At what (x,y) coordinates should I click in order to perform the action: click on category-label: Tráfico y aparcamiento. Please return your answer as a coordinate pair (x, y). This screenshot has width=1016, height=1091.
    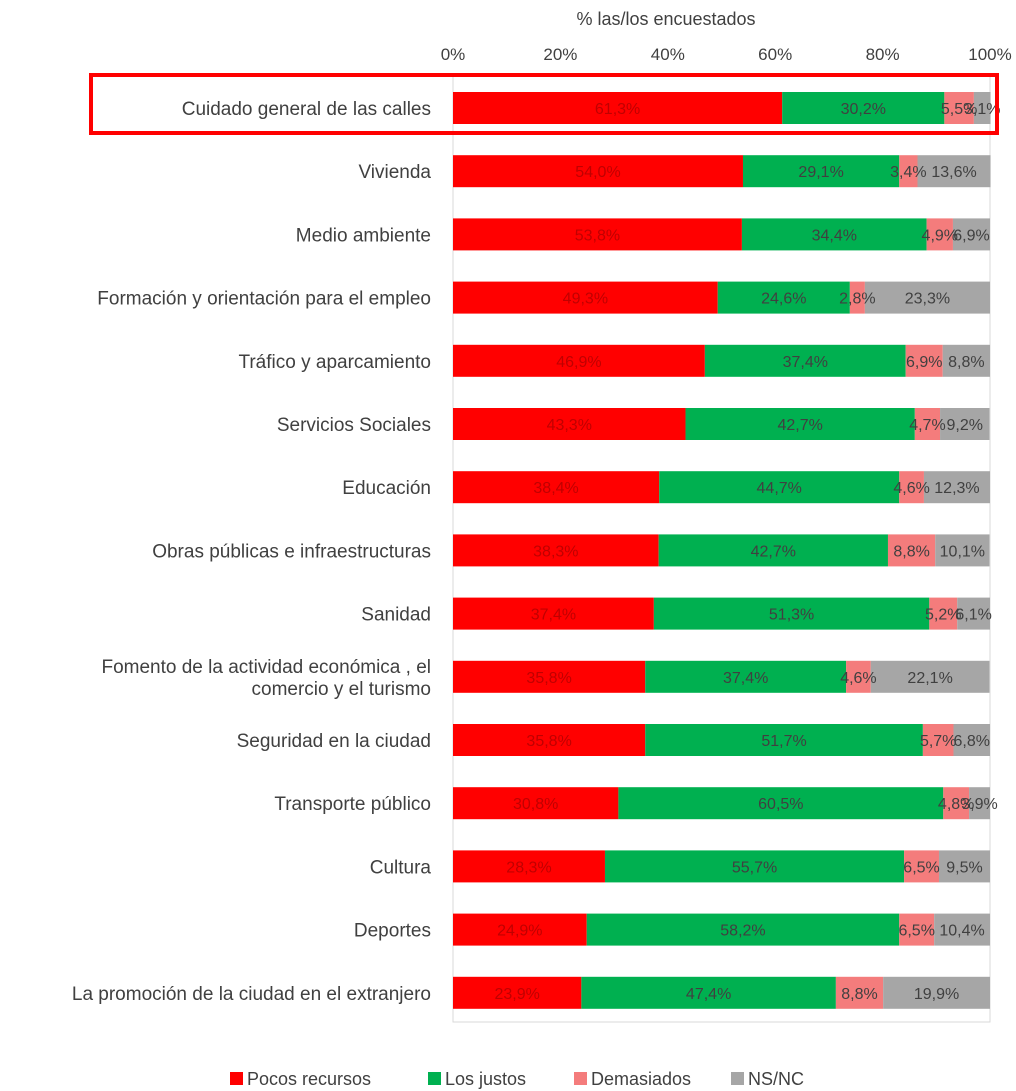
    Looking at the image, I should click on (334, 362).